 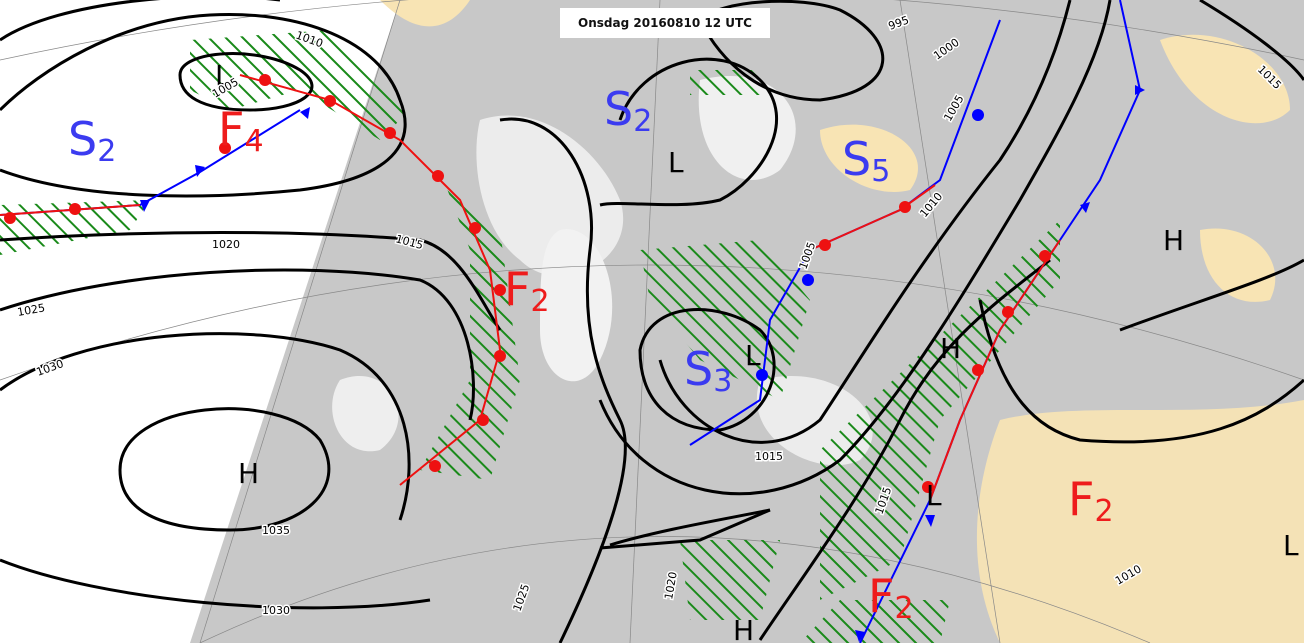 I want to click on isobar-label: 1020, so click(x=226, y=244).